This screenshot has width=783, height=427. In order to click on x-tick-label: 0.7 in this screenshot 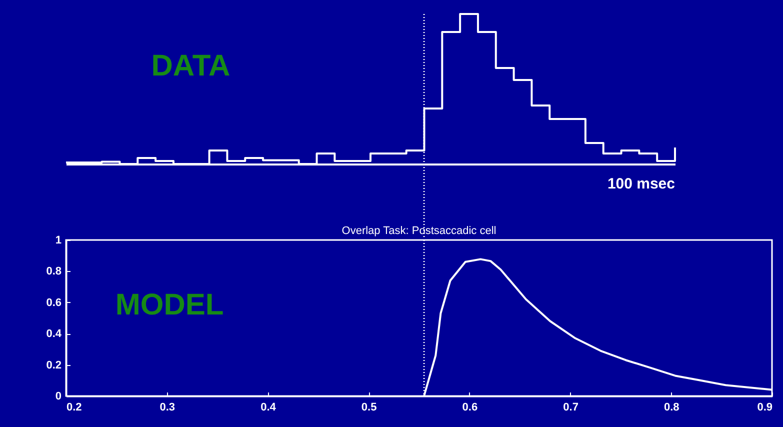, I will do `click(570, 408)`.